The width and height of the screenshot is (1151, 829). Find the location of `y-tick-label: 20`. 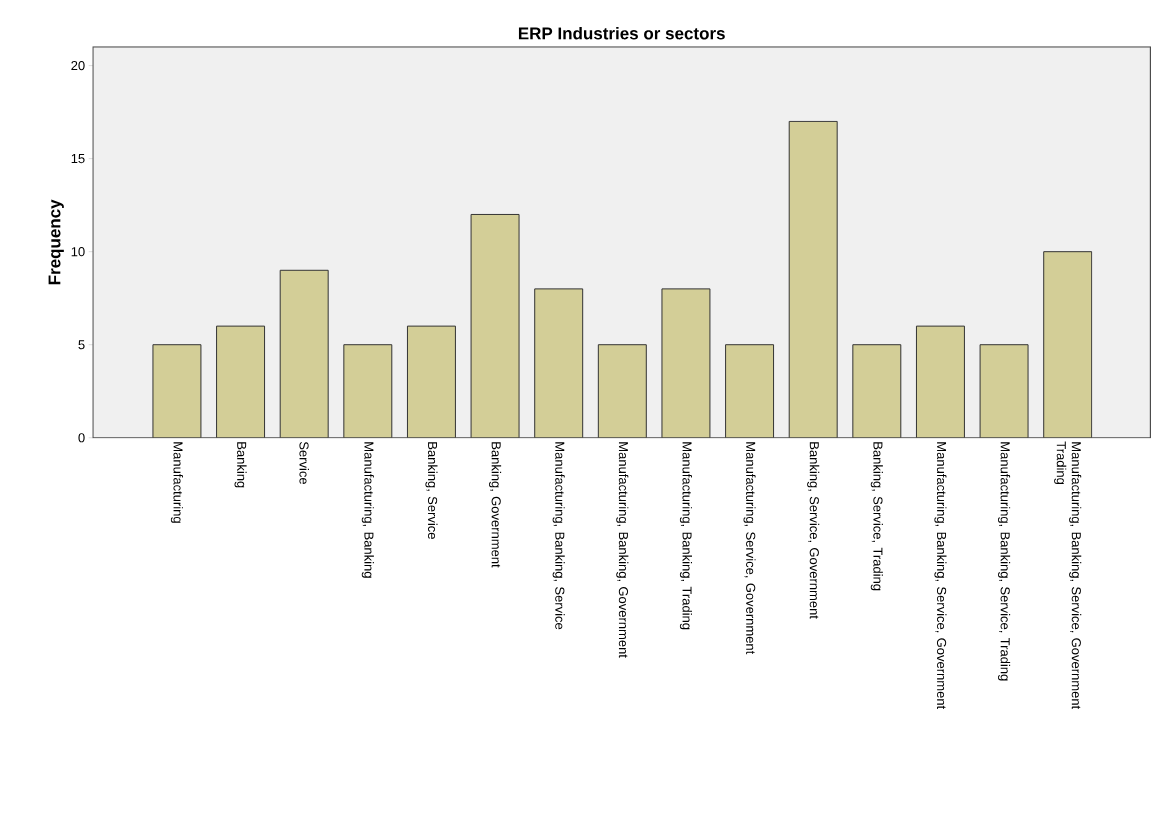

y-tick-label: 20 is located at coordinates (78, 66).